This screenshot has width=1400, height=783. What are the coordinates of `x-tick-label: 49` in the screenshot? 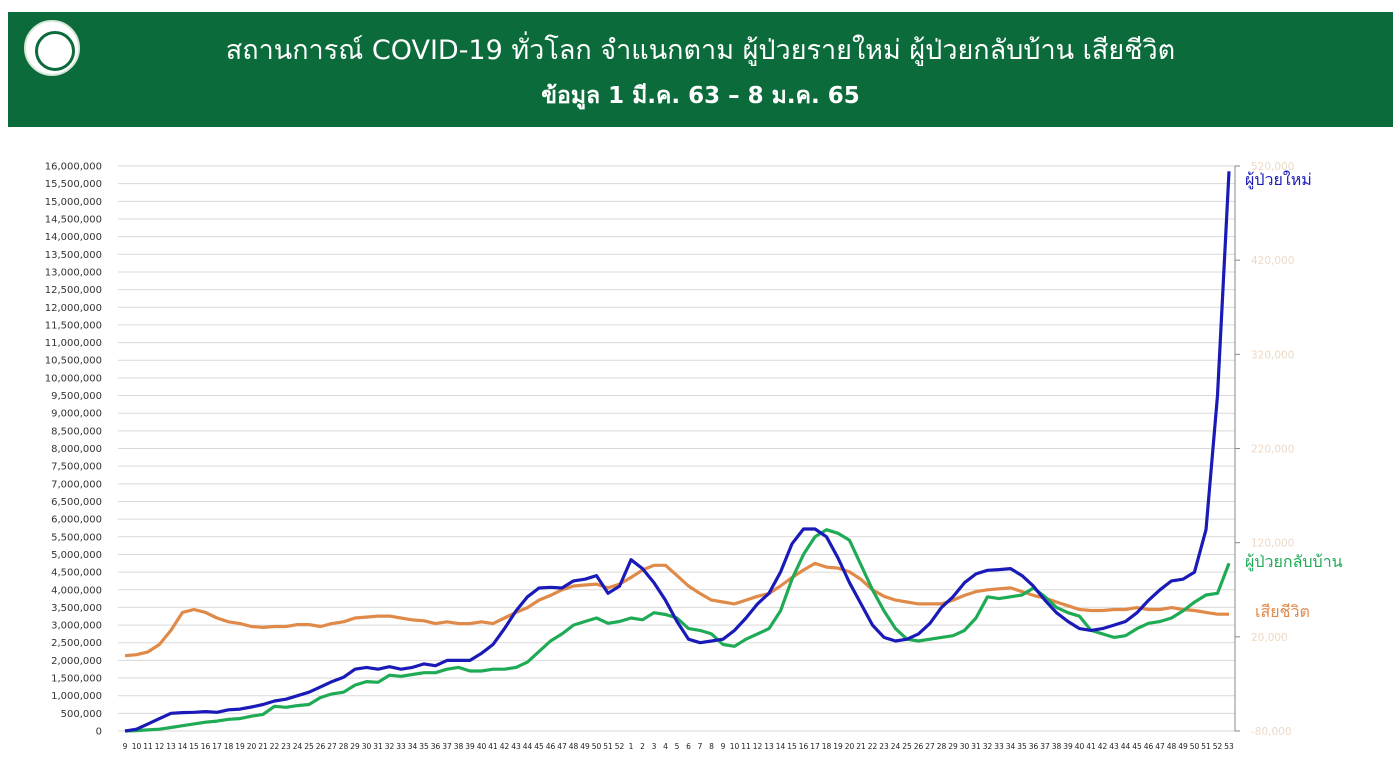 It's located at (585, 746).